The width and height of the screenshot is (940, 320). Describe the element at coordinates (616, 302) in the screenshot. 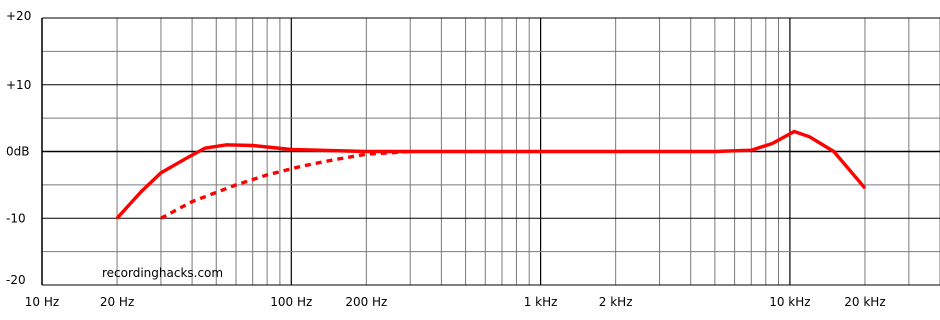

I see `x-tick-label: 2 kHz` at that location.